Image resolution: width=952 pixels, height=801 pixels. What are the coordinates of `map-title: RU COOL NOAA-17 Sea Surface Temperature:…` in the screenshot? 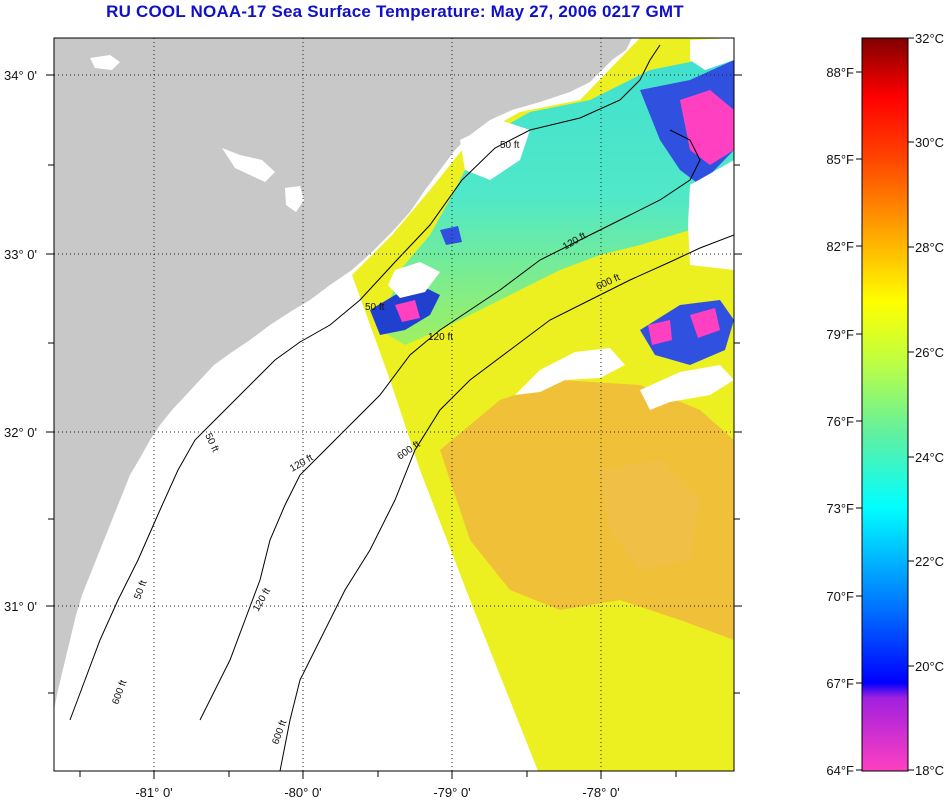 It's located at (395, 11).